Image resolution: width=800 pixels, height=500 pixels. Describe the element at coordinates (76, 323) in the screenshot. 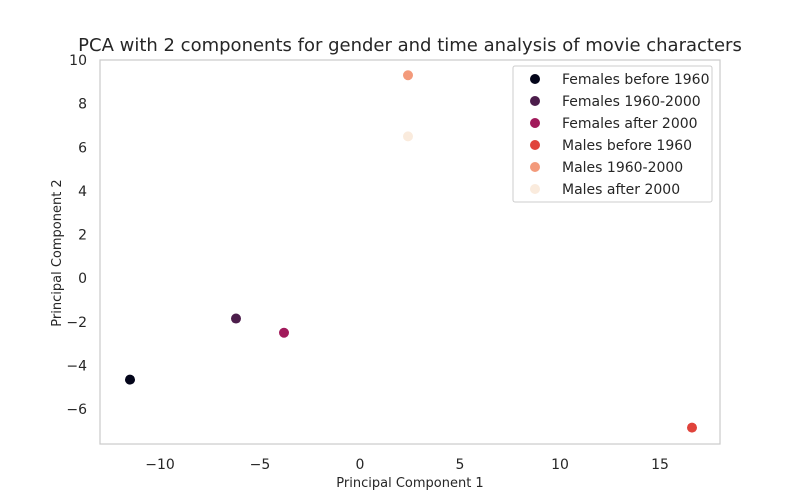

I see `y-tick-label: −2` at that location.